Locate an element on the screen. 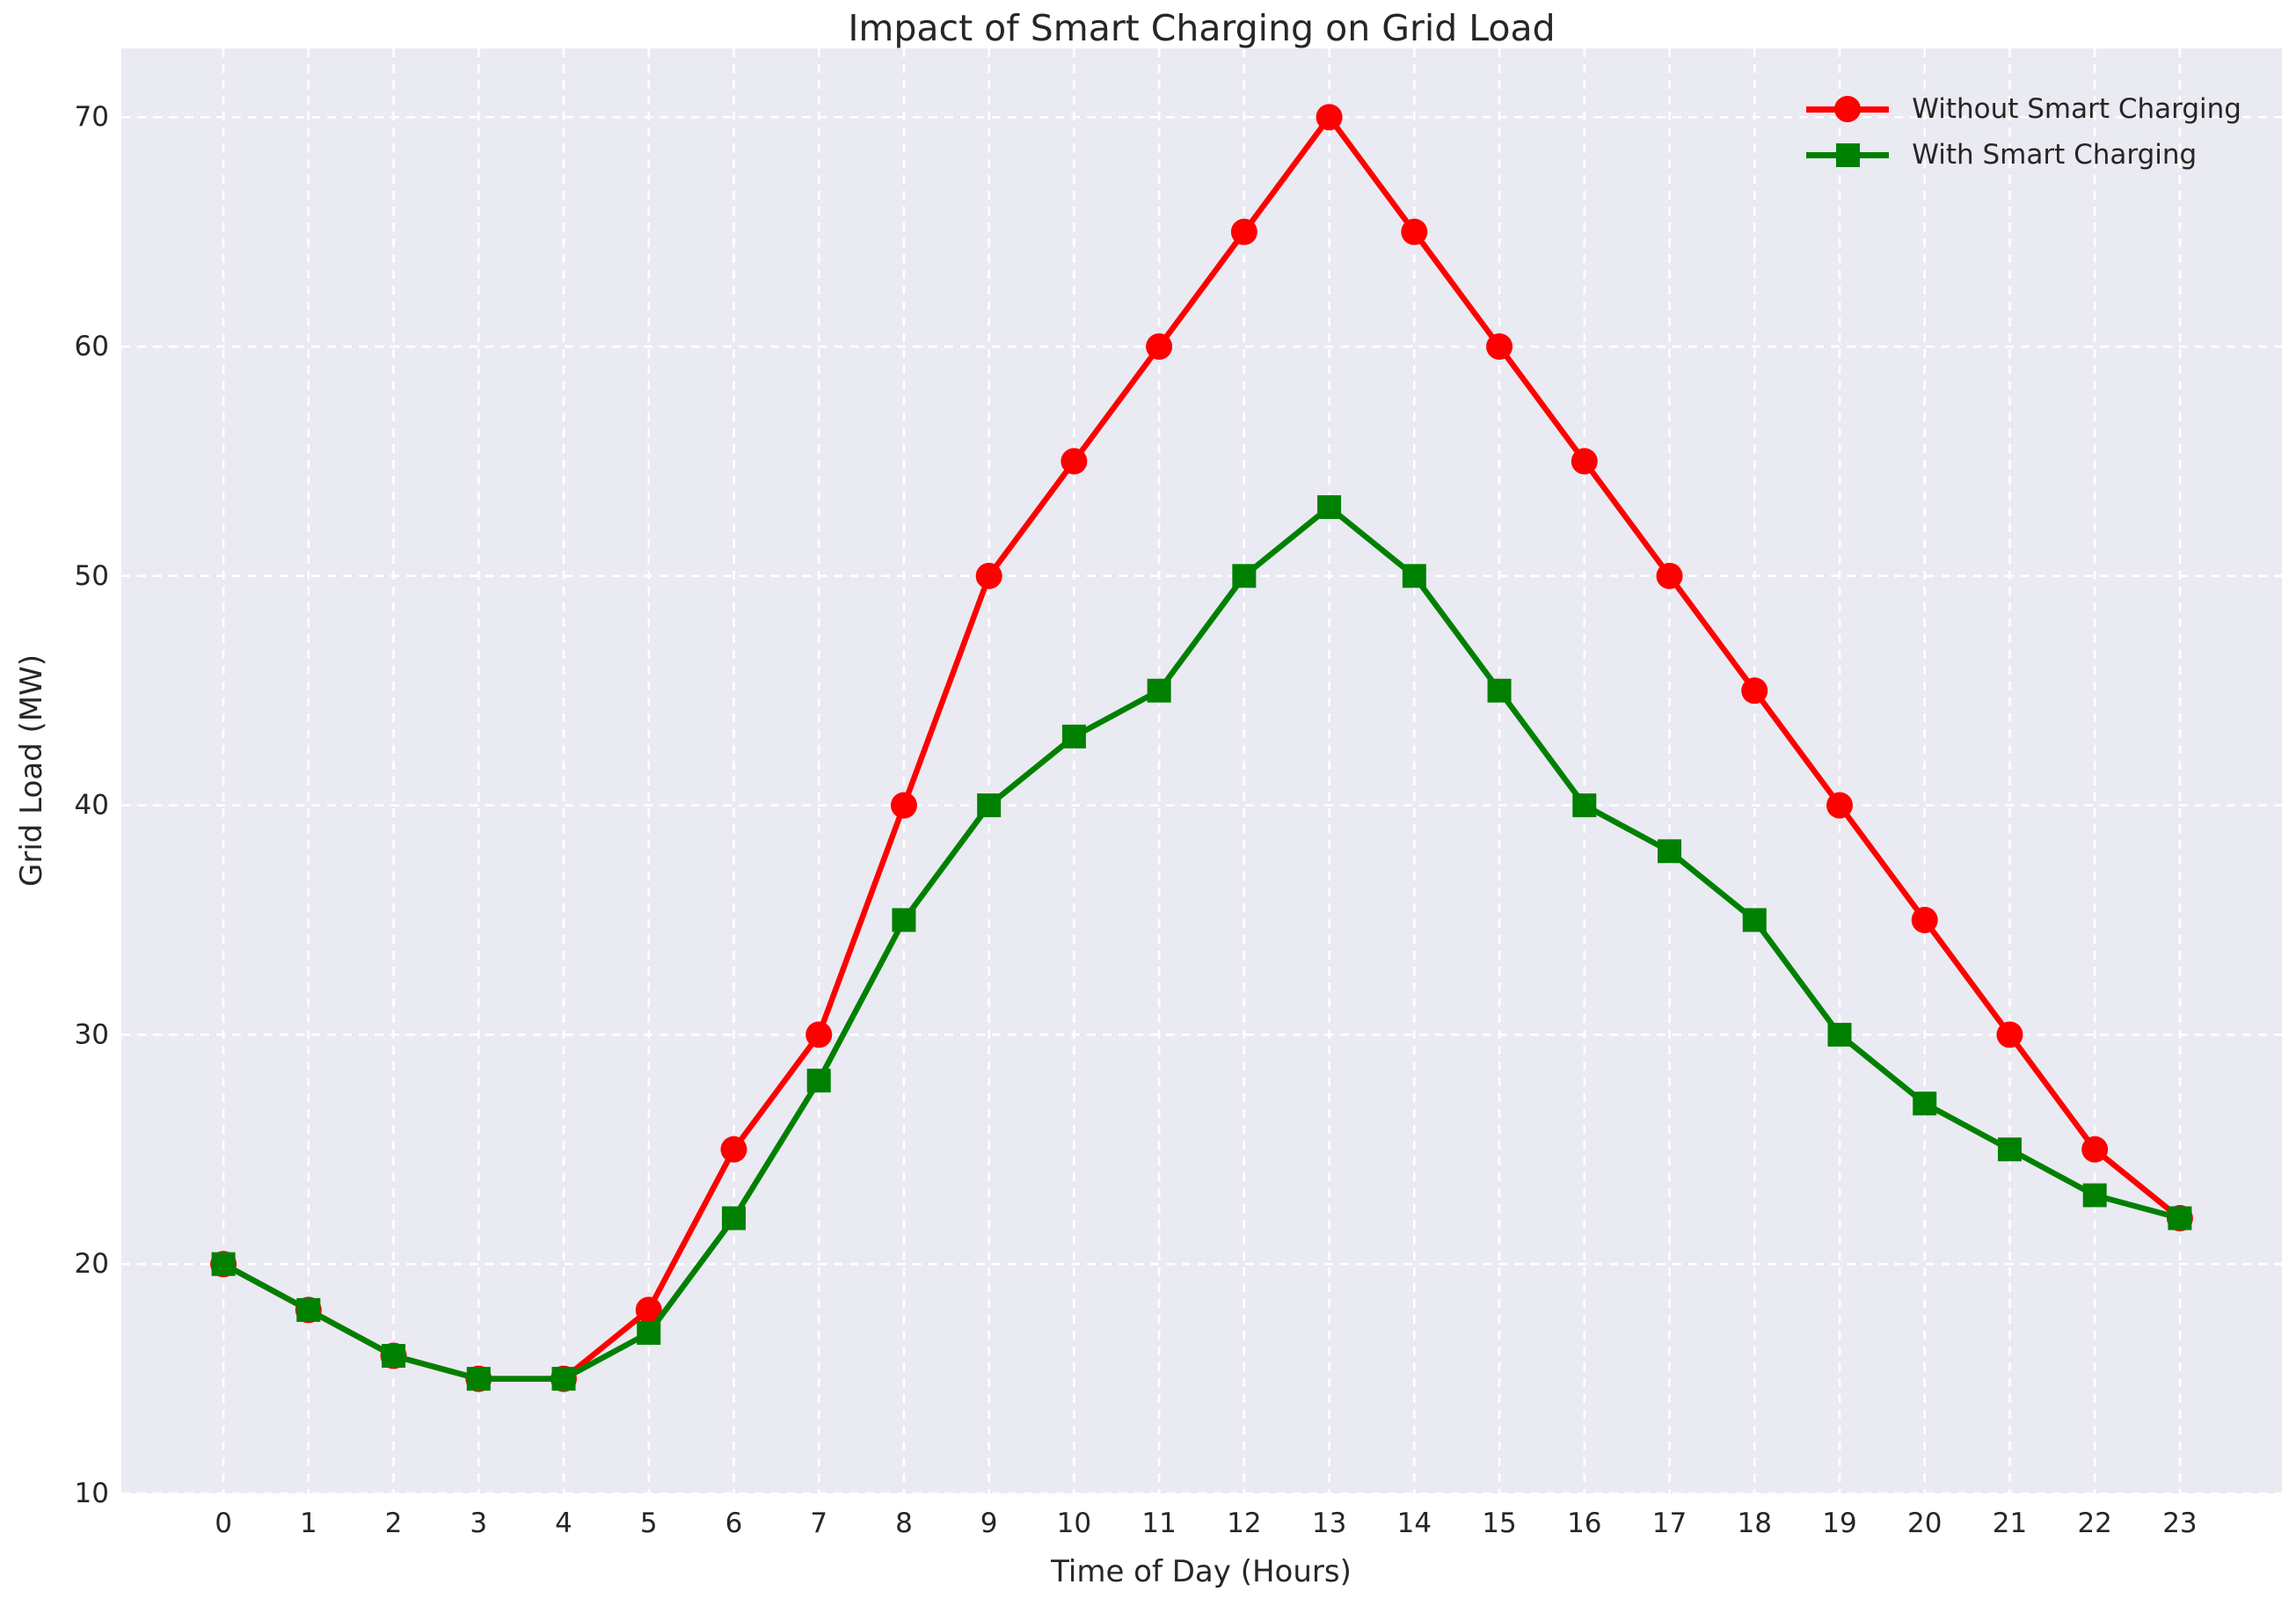 This screenshot has width=2296, height=1621. y-tick-label: 30 is located at coordinates (92, 1034).